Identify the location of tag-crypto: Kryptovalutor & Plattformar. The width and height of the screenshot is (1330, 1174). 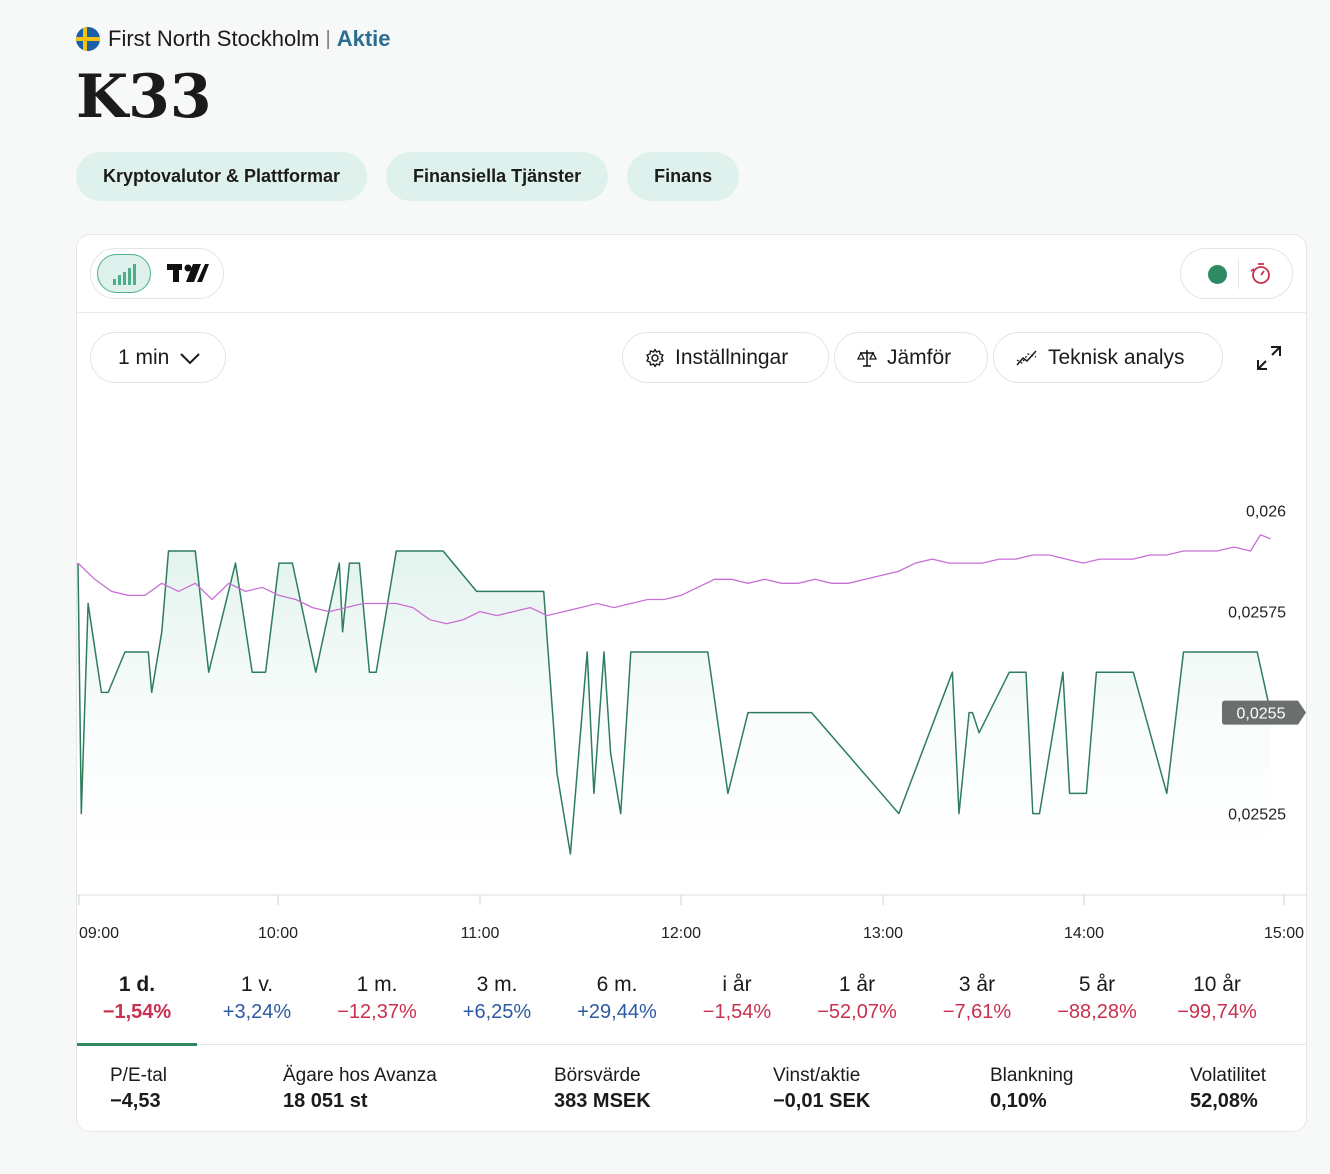
(222, 176).